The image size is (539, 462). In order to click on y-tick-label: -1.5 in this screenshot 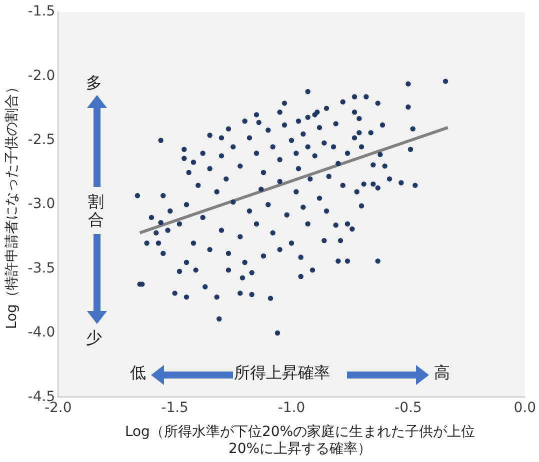, I will do `click(42, 12)`.